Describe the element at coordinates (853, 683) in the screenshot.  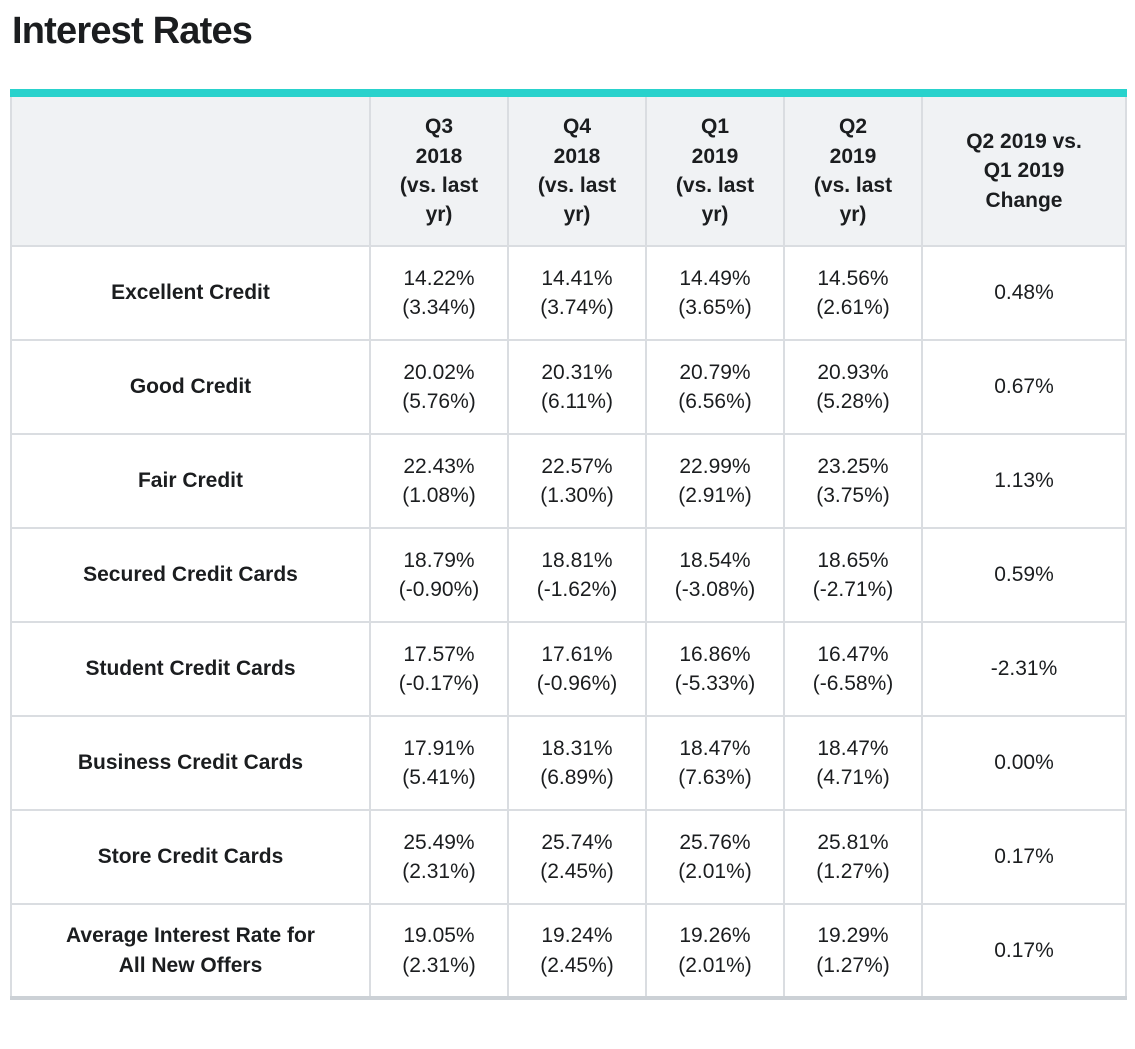
I see `yoy-value: (-6.58%)` at that location.